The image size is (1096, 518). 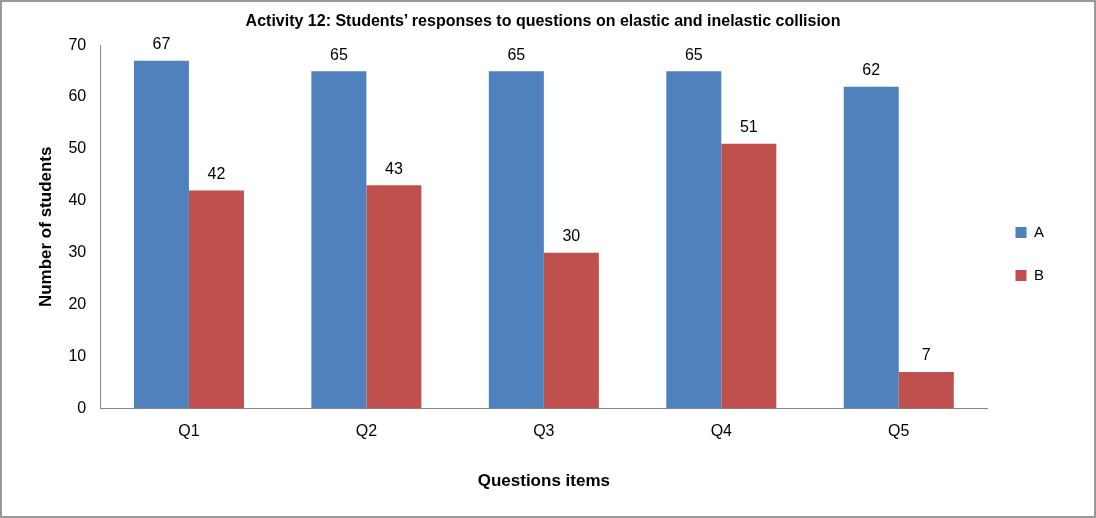 What do you see at coordinates (77, 44) in the screenshot?
I see `y-tick-label: 70` at bounding box center [77, 44].